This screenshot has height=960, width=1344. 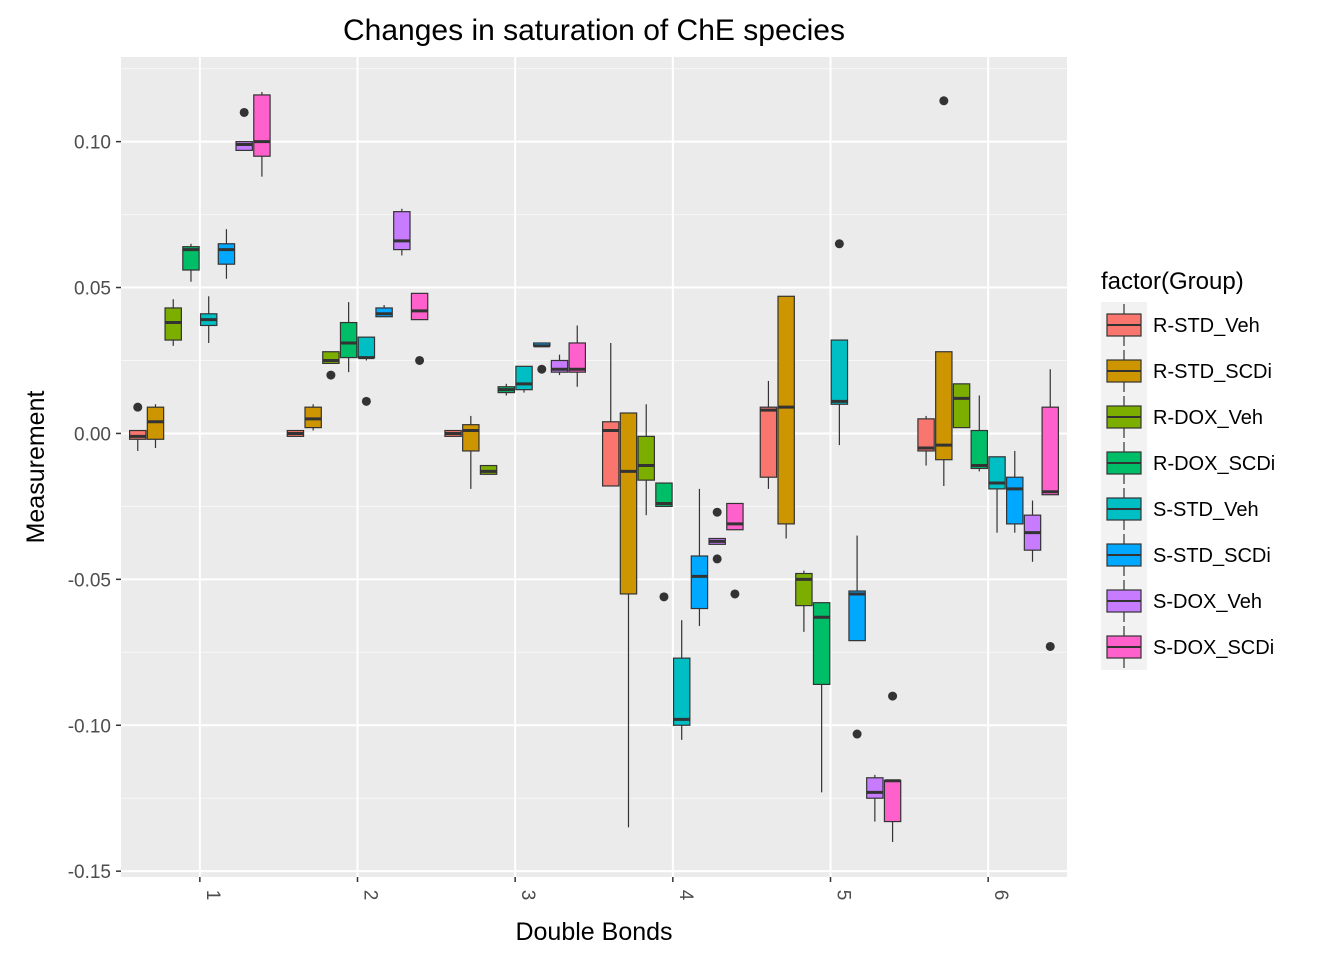 I want to click on series-R-STD_Veh, so click(x=531, y=415).